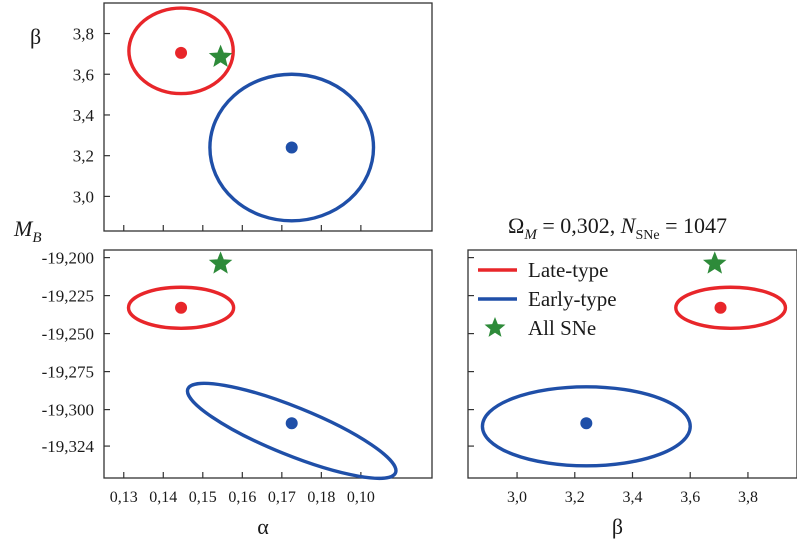 This screenshot has width=797, height=542. I want to click on title-omega-value: = 0,302,, so click(579, 225).